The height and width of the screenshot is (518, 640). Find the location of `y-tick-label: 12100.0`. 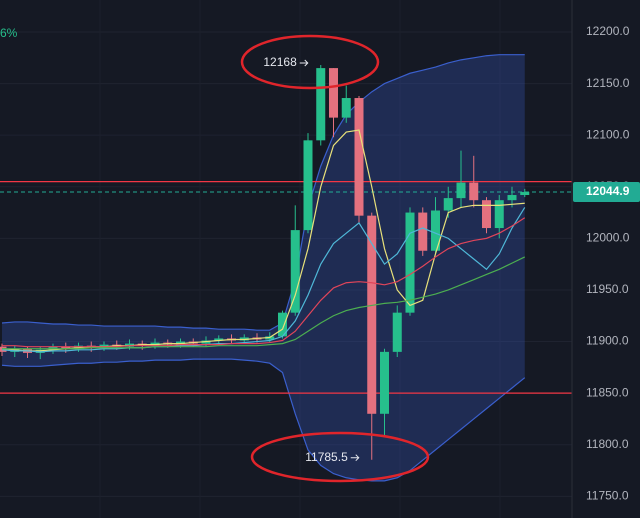

y-tick-label: 12100.0 is located at coordinates (608, 134).